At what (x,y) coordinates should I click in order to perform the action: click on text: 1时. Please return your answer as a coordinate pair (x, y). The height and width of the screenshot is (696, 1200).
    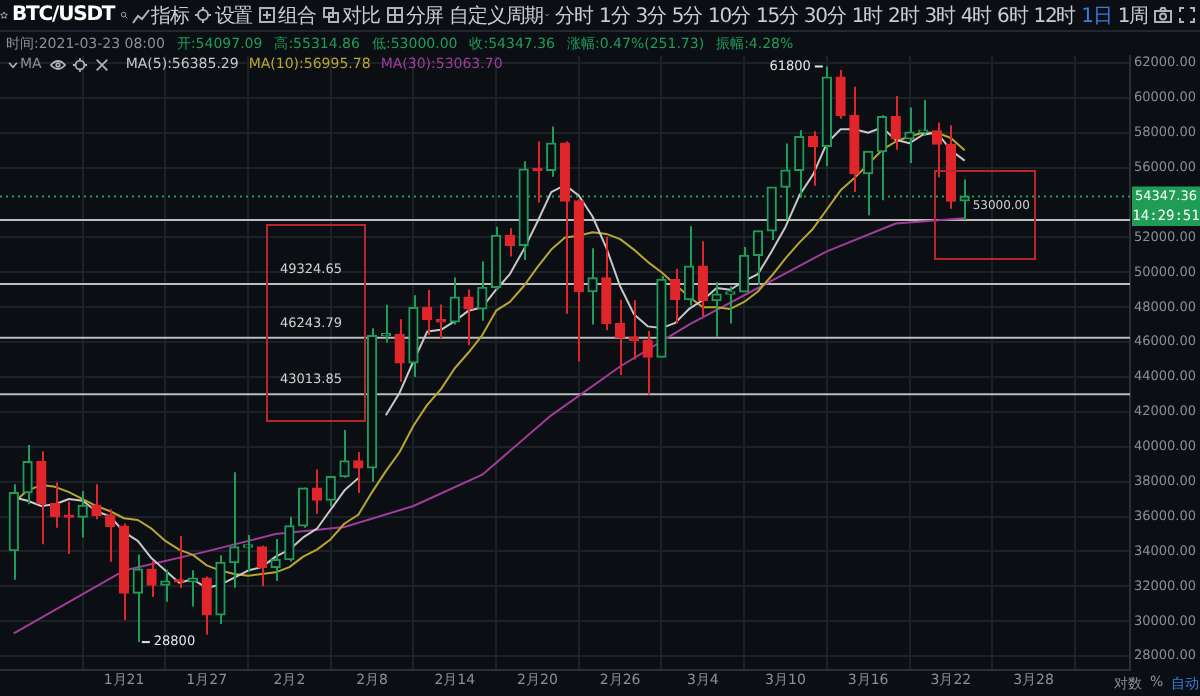
    Looking at the image, I should click on (867, 16).